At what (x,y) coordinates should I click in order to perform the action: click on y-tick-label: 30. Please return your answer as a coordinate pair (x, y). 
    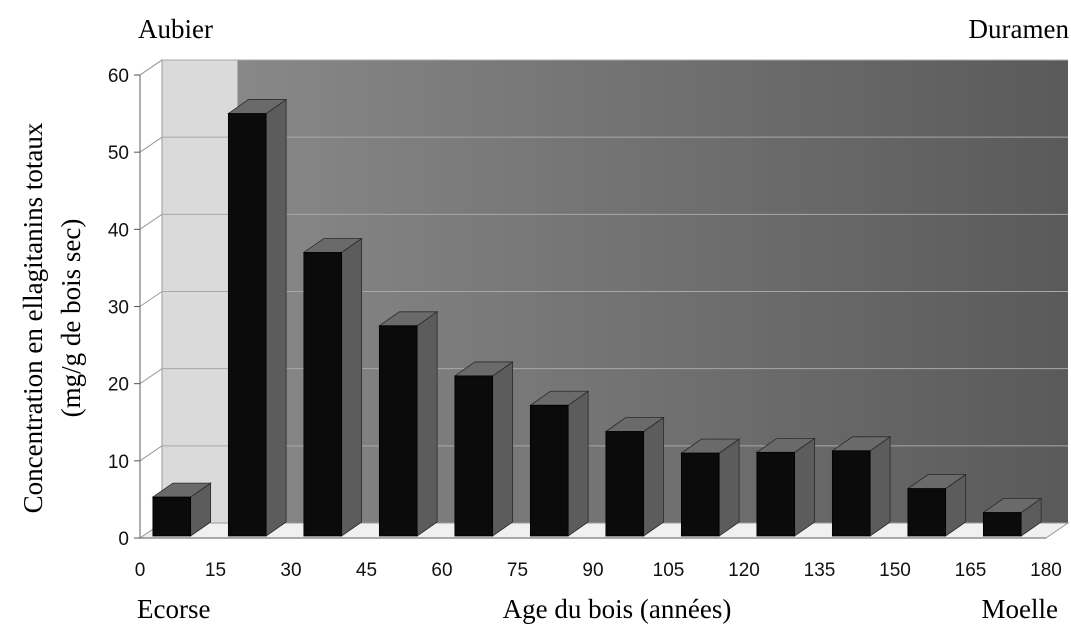
    Looking at the image, I should click on (118, 308).